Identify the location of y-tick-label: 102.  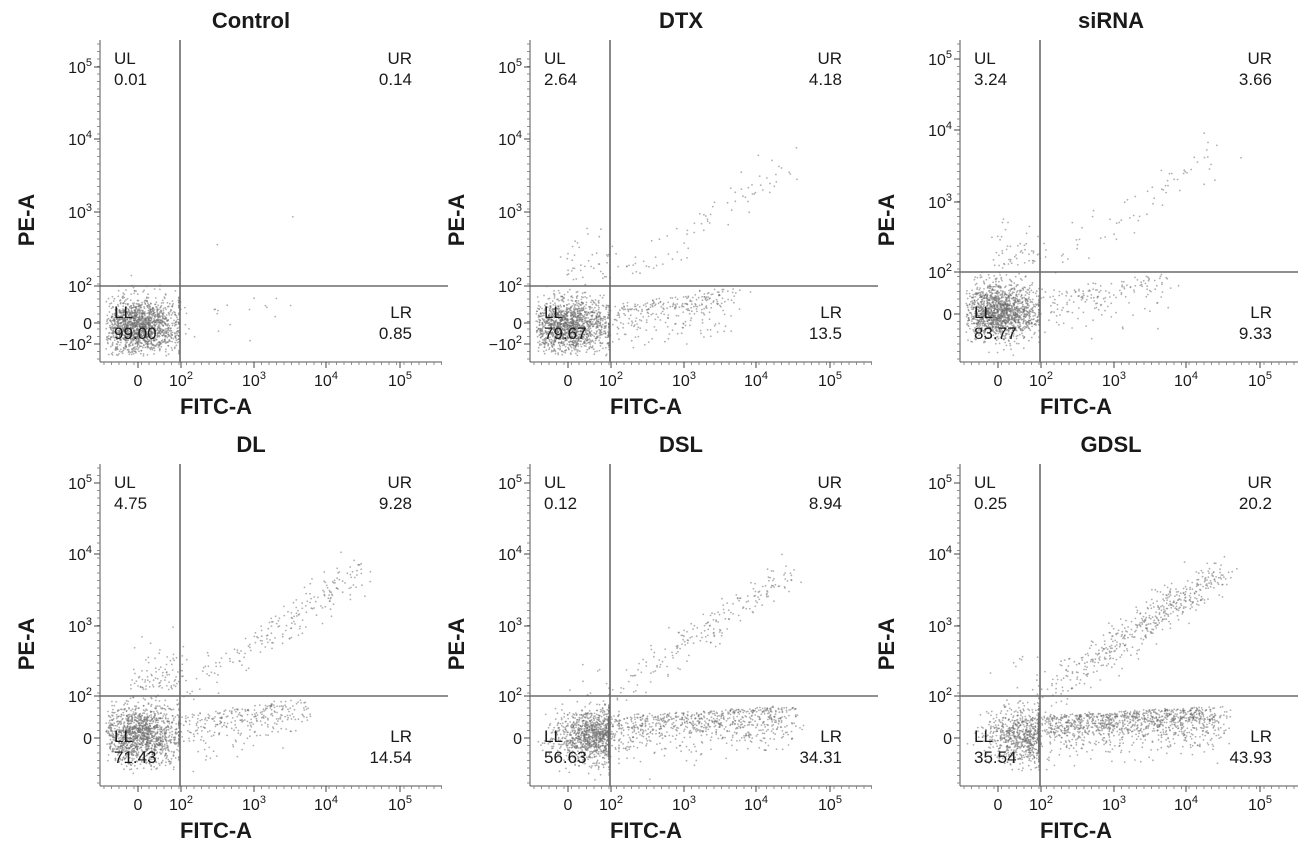
(510, 286).